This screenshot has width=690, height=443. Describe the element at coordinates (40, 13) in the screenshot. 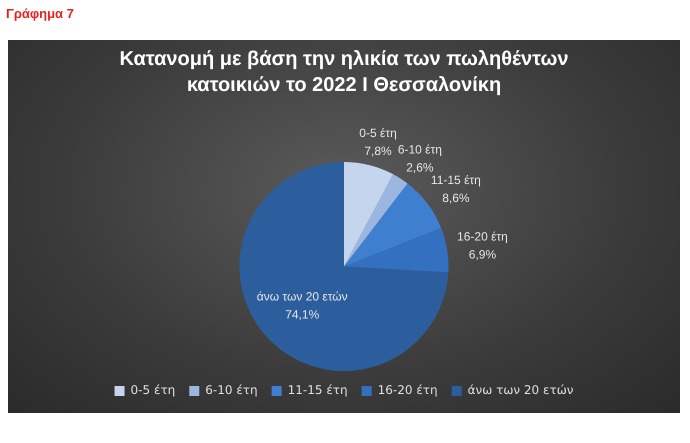

I see `text: Γράφημα 7` at that location.